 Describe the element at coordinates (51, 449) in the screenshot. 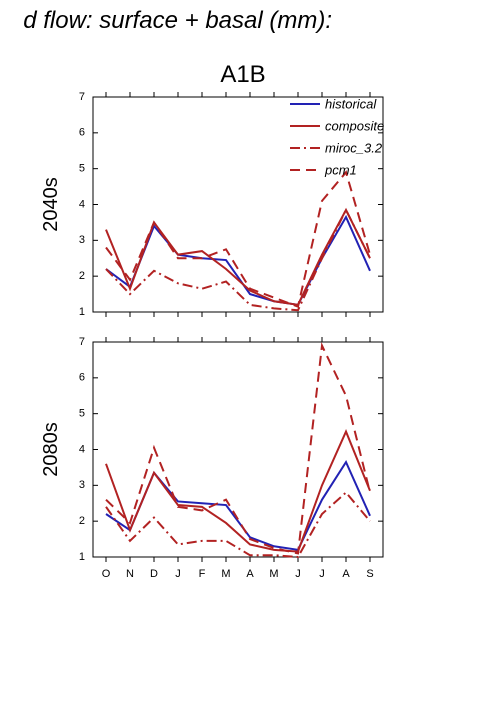

I see `y-axis-label: 2080s` at that location.